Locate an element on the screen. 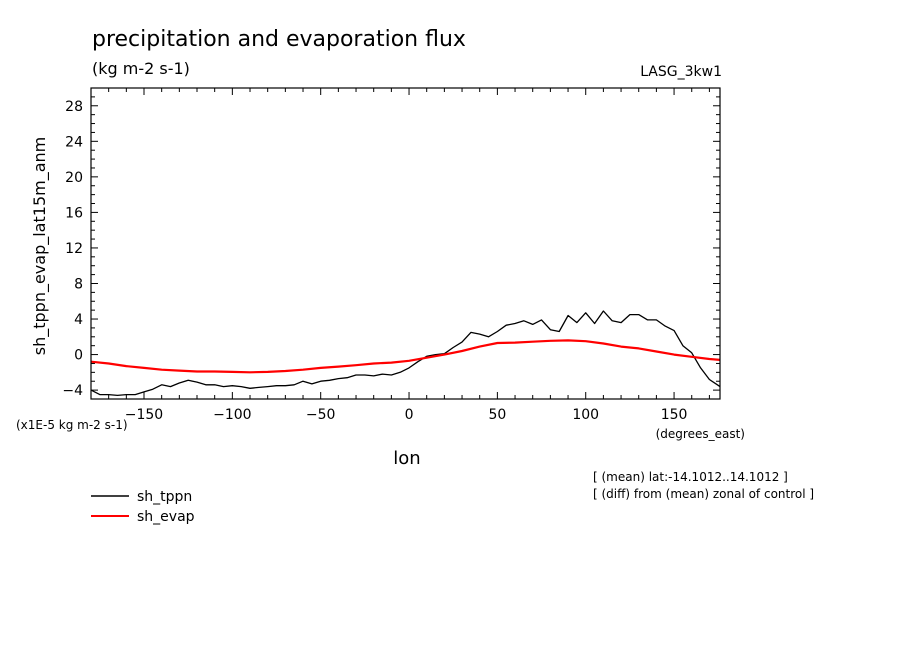 This screenshot has width=904, height=654. legend-label-sh-tppn: sh_tppn is located at coordinates (164, 497).